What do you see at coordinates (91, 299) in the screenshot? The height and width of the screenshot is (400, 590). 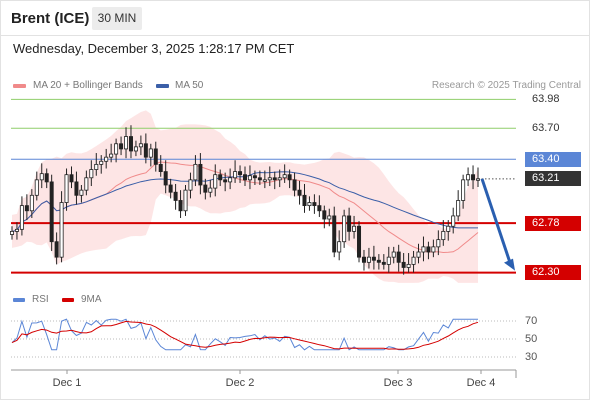 I see `legend-rsi-ma-label: 9MA` at bounding box center [91, 299].